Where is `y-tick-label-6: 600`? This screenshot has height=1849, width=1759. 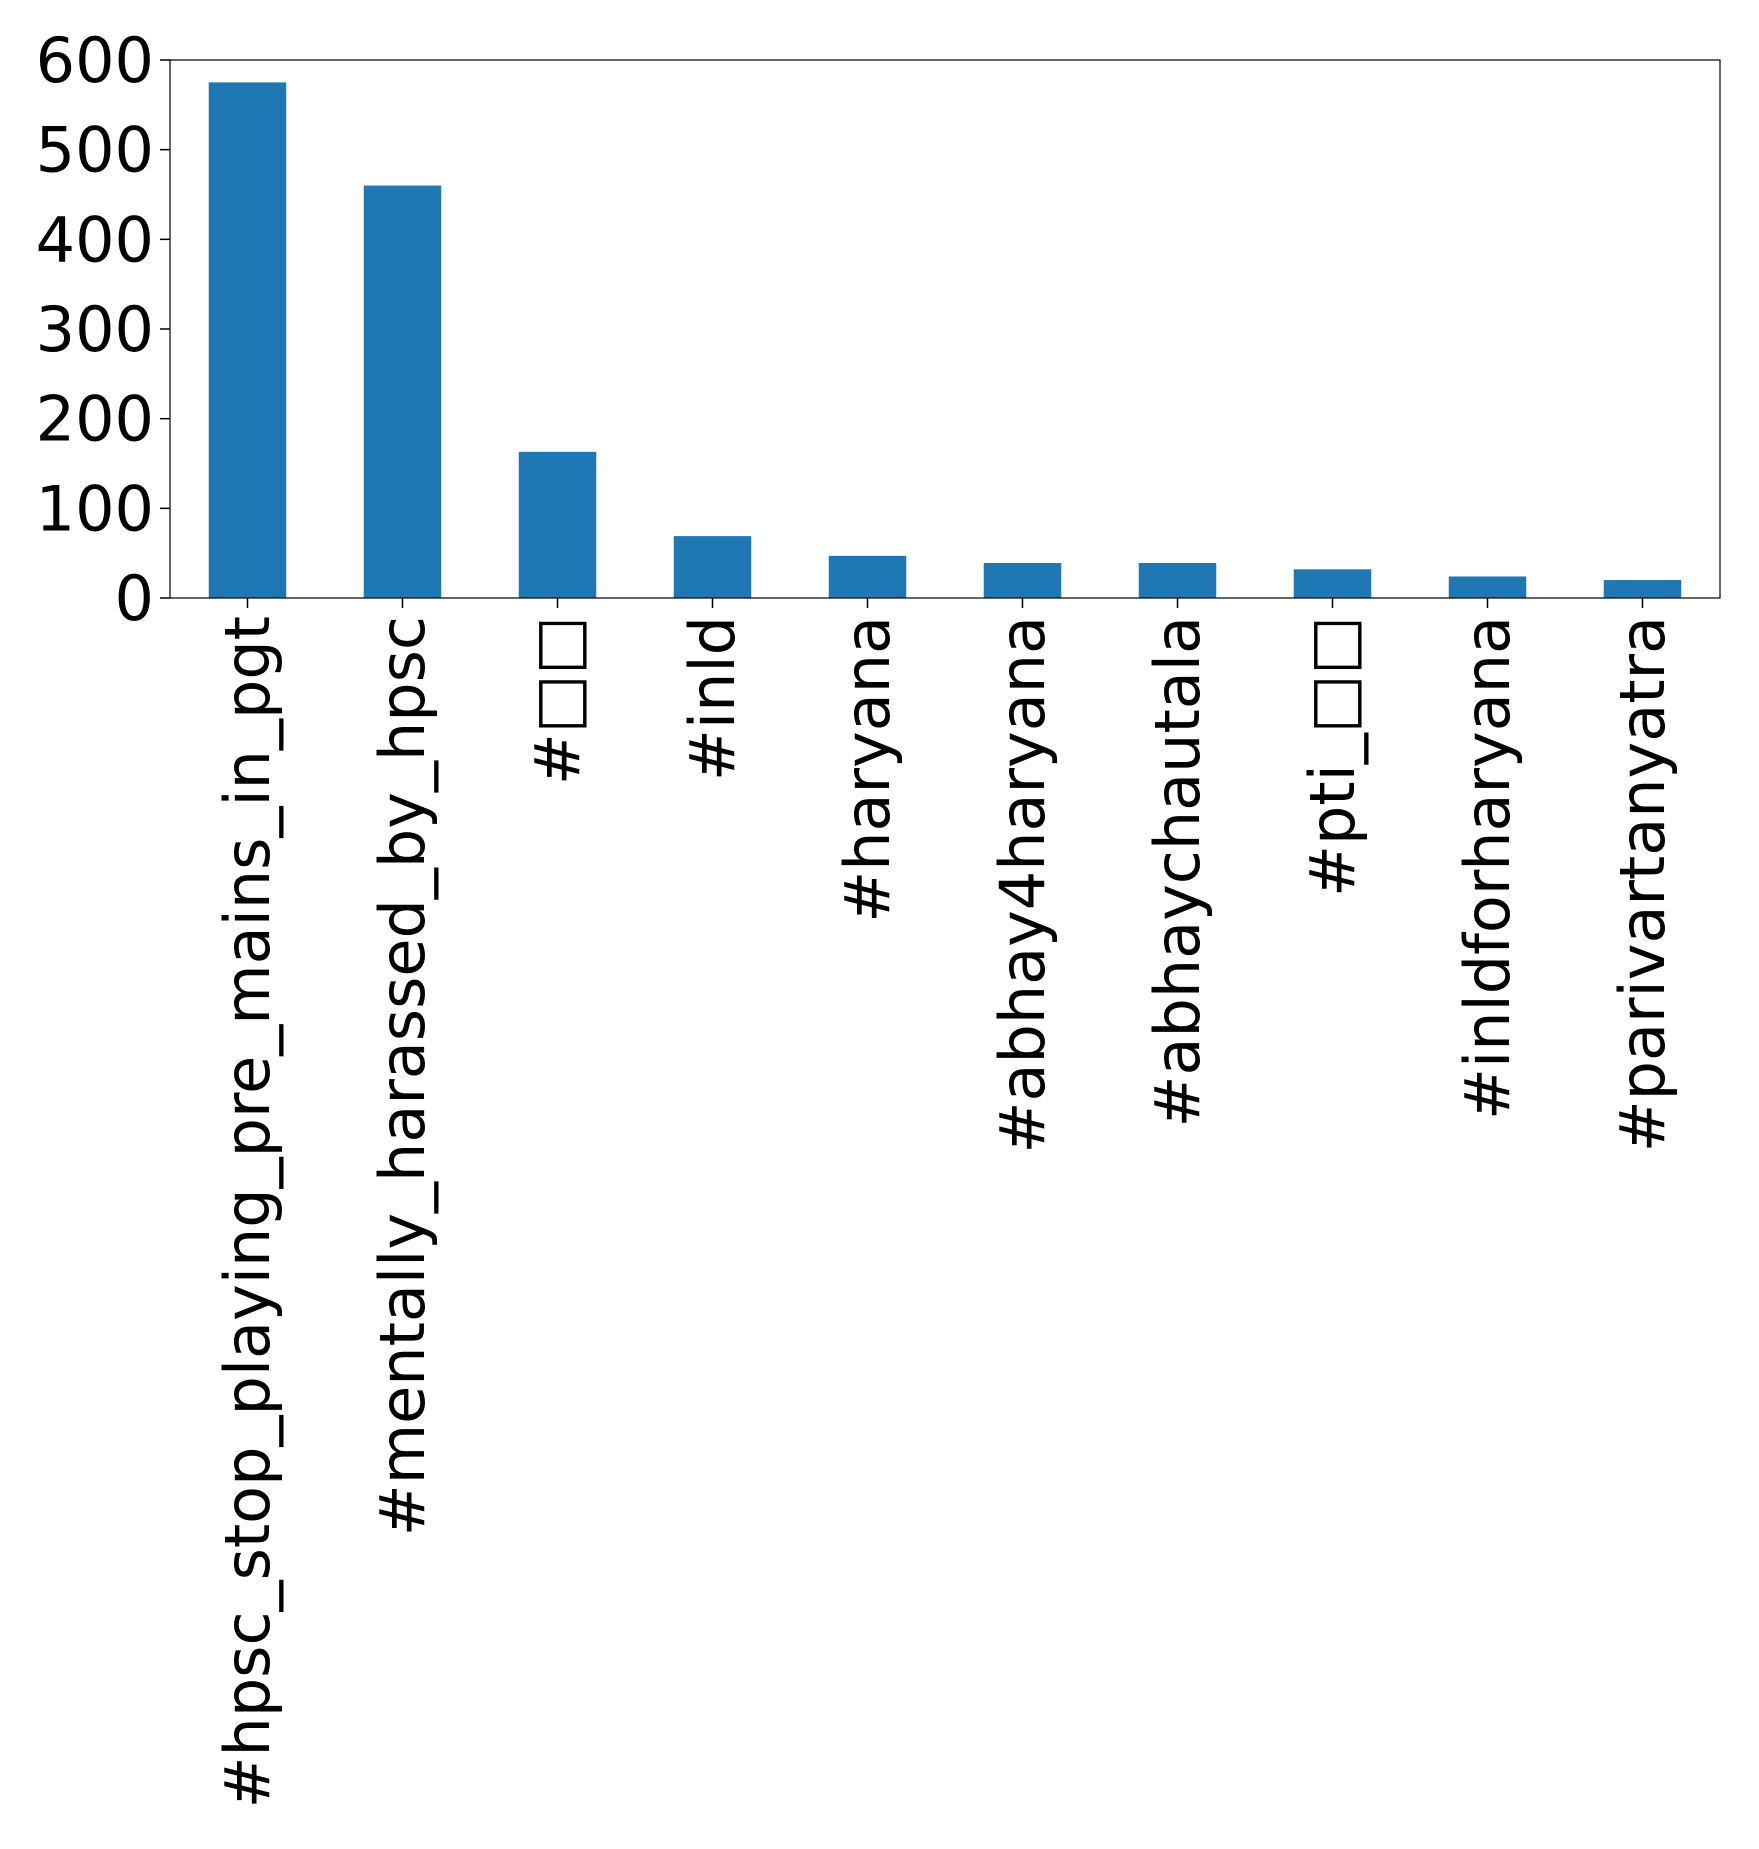 y-tick-label-6: 600 is located at coordinates (95, 60).